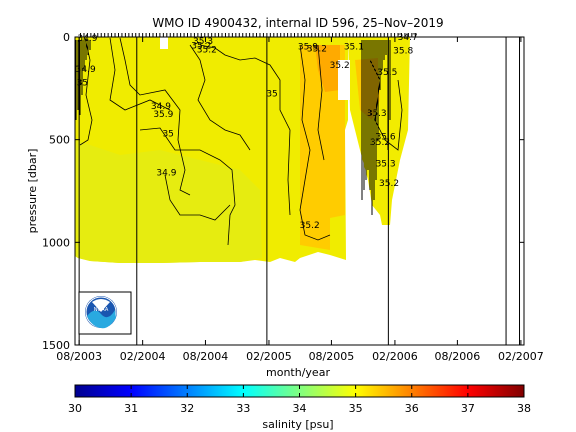 This screenshot has width=576, height=432. I want to click on profile-date-ticks, so click(248, 35).